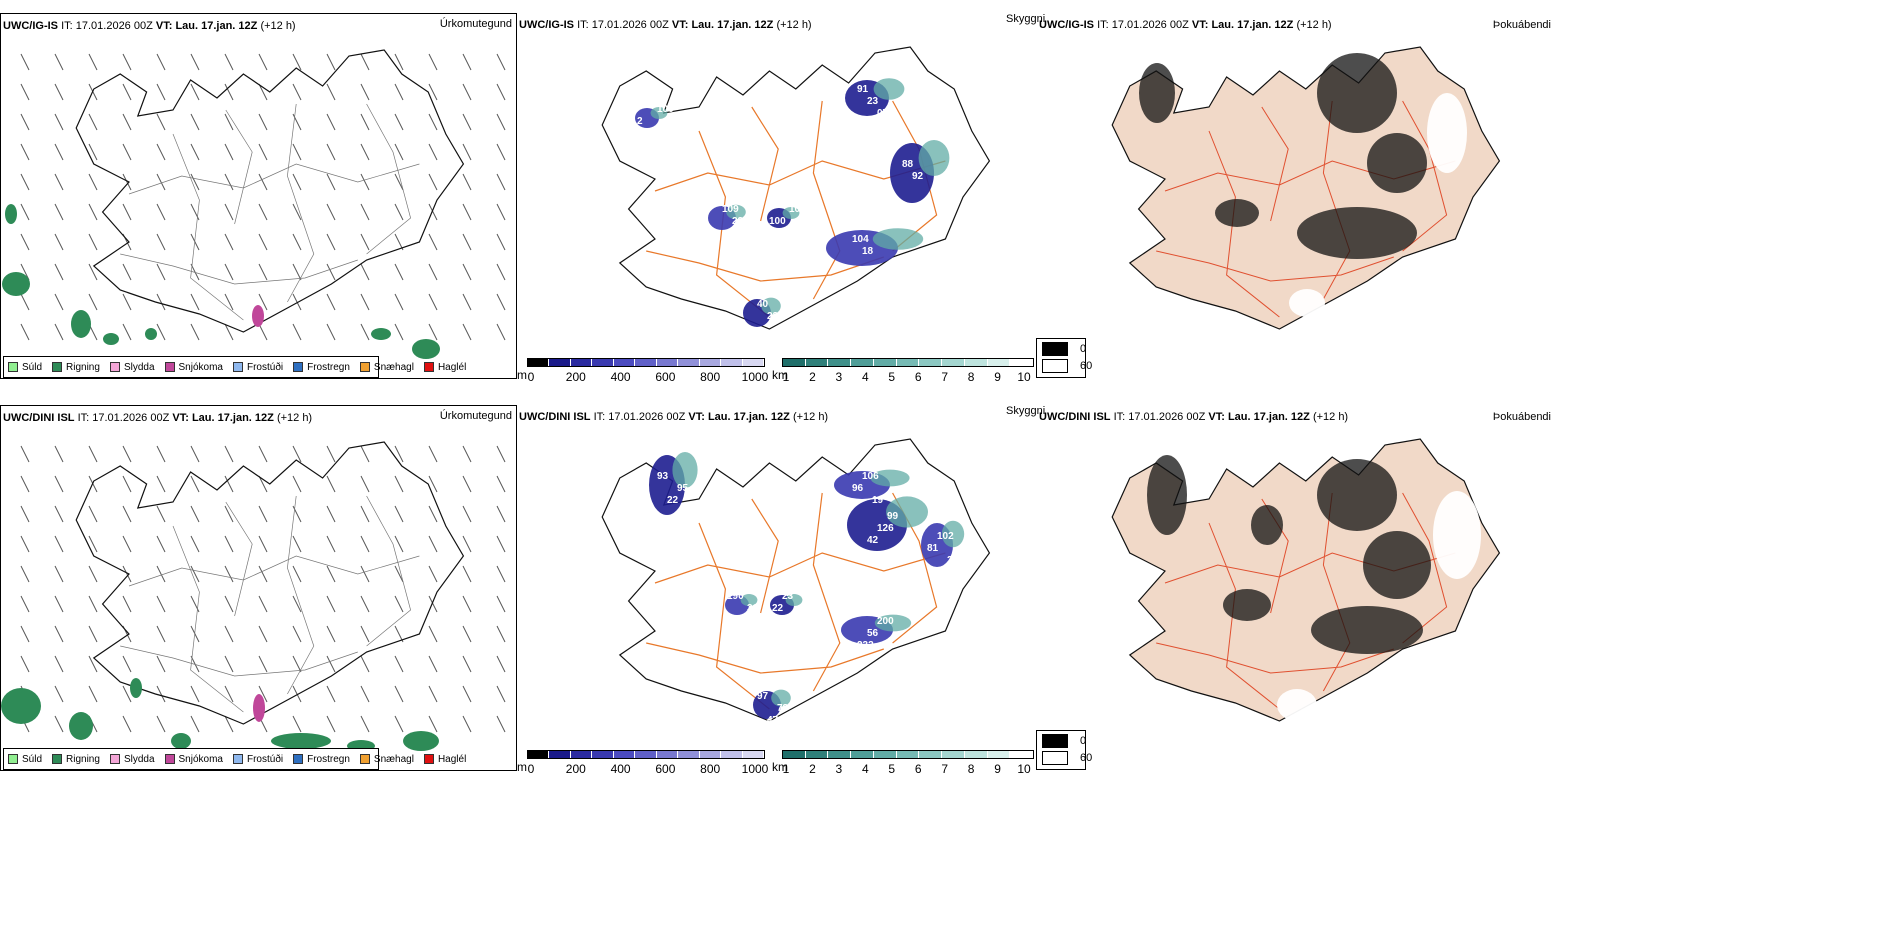 This screenshot has height=950, width=1900. What do you see at coordinates (812, 769) in the screenshot?
I see `colorbar-tick: 2` at bounding box center [812, 769].